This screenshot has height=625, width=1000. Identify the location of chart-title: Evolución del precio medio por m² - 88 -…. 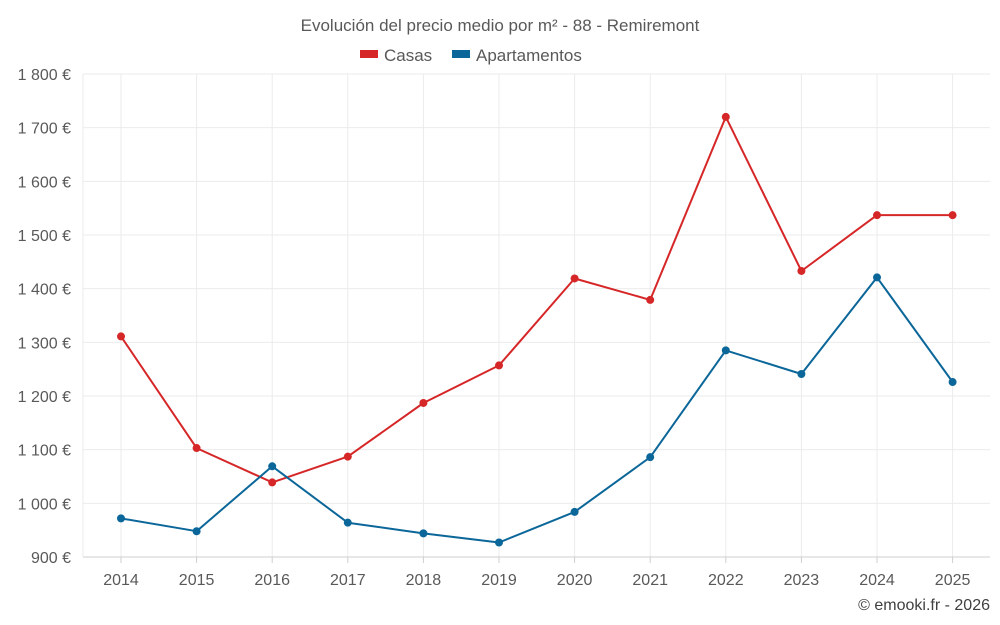
(500, 25).